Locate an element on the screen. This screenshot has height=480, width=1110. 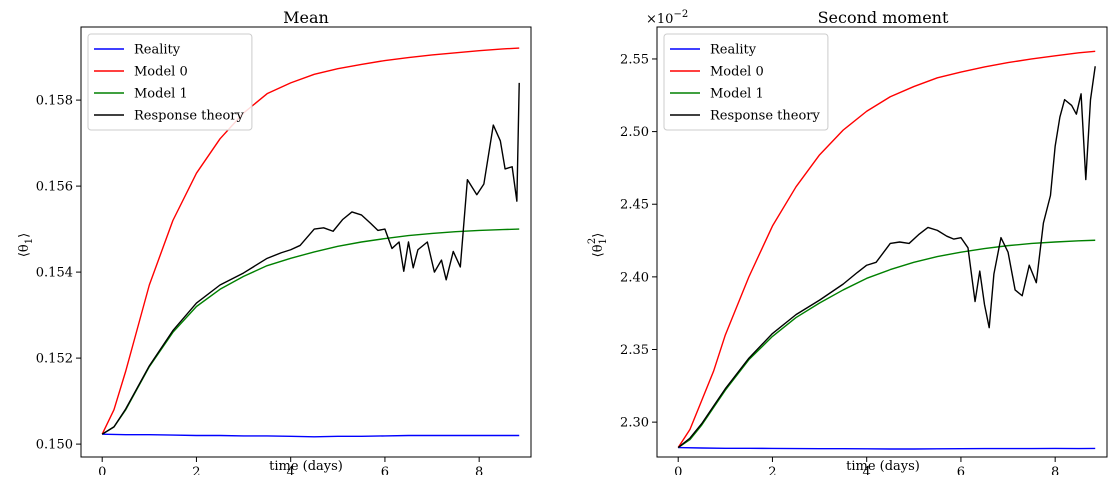
second-moment-x-tick-label: 4 is located at coordinates (867, 470).